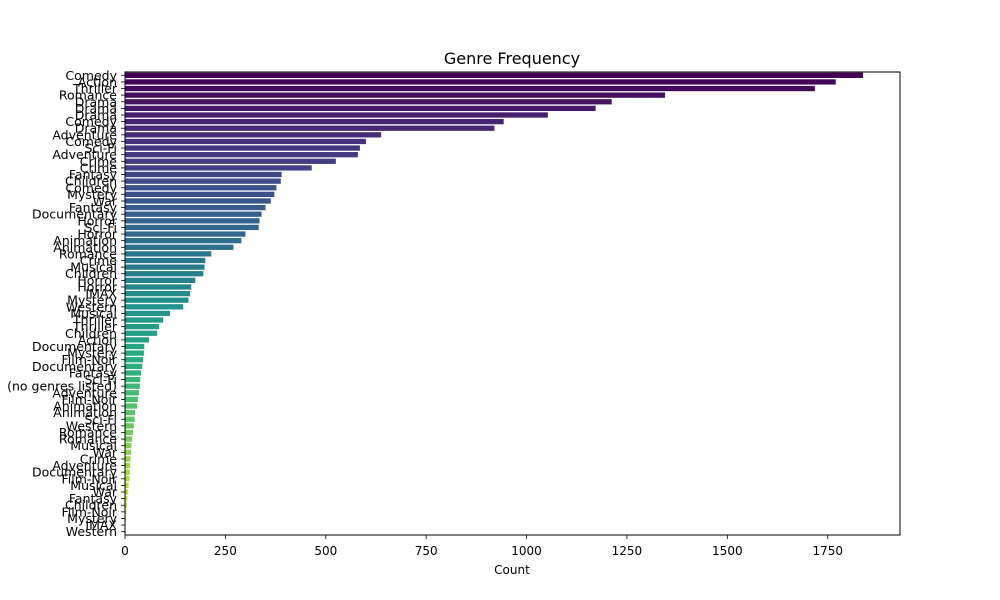  Describe the element at coordinates (727, 551) in the screenshot. I see `x-tick-label: 1500` at that location.